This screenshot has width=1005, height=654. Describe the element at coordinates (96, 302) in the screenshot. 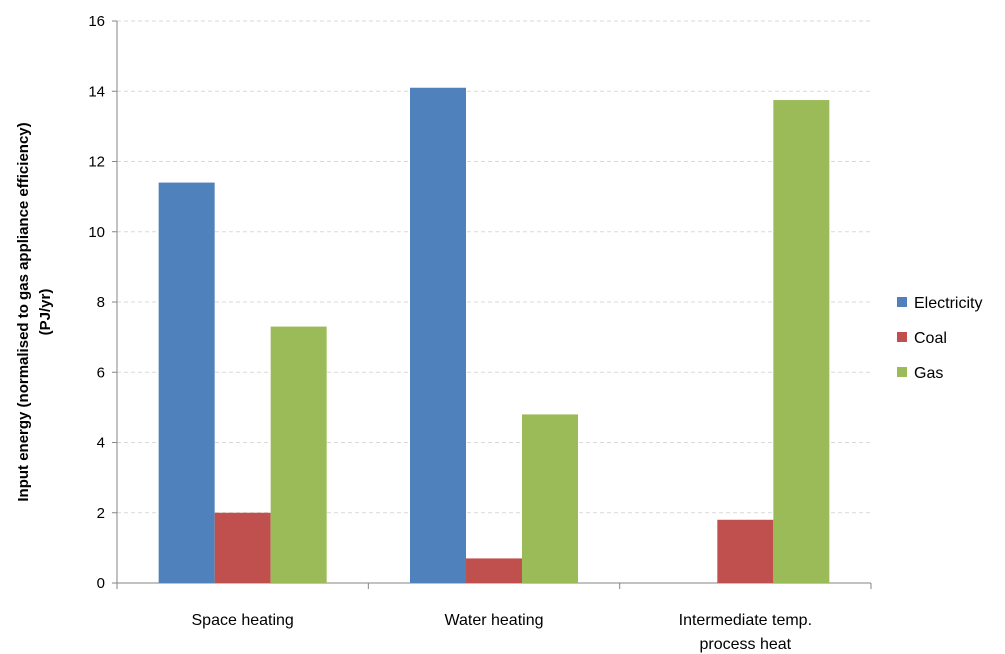

I see `y-tick-labels: 0 2 4 6 8 10 12 14 16` at that location.